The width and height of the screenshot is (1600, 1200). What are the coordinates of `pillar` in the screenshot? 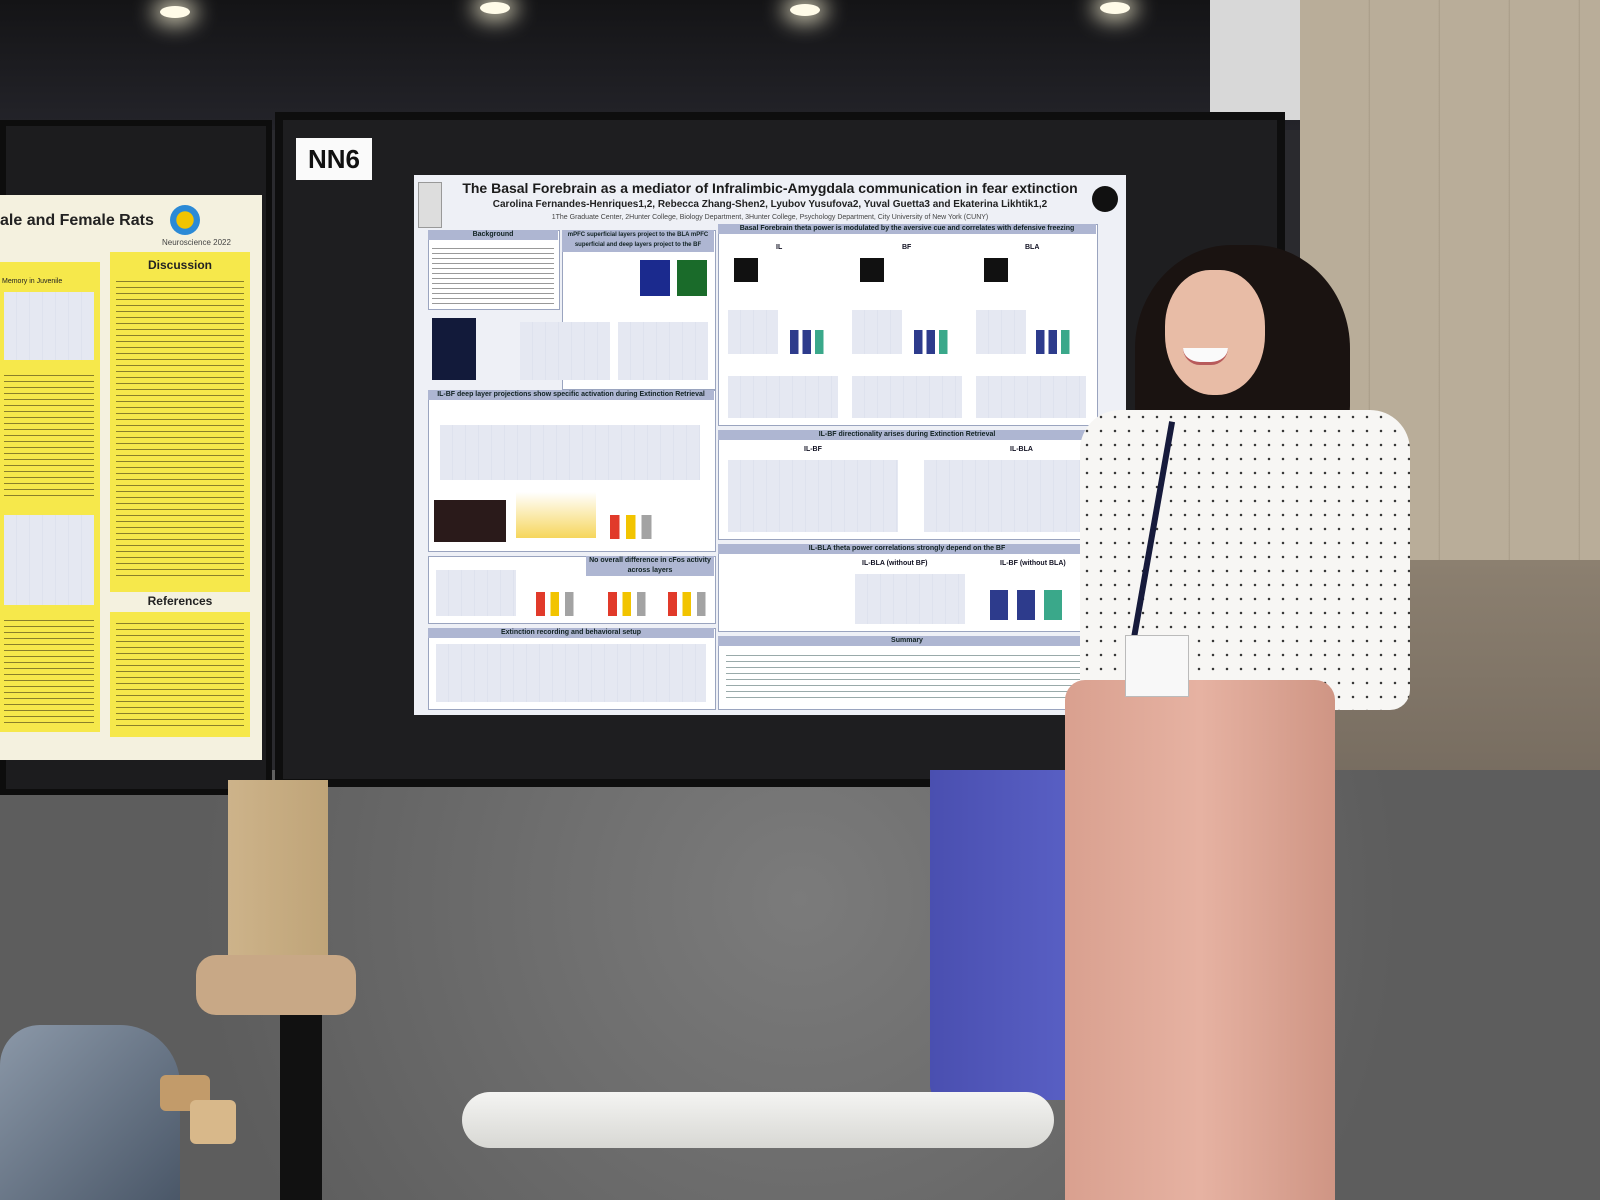 It's located at (1255, 60).